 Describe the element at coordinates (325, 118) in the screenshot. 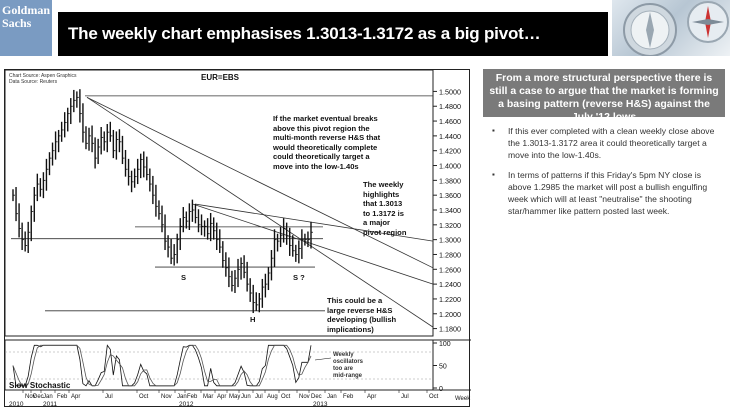

I see `annotation-pivot-line: If the market eventual breaks` at that location.